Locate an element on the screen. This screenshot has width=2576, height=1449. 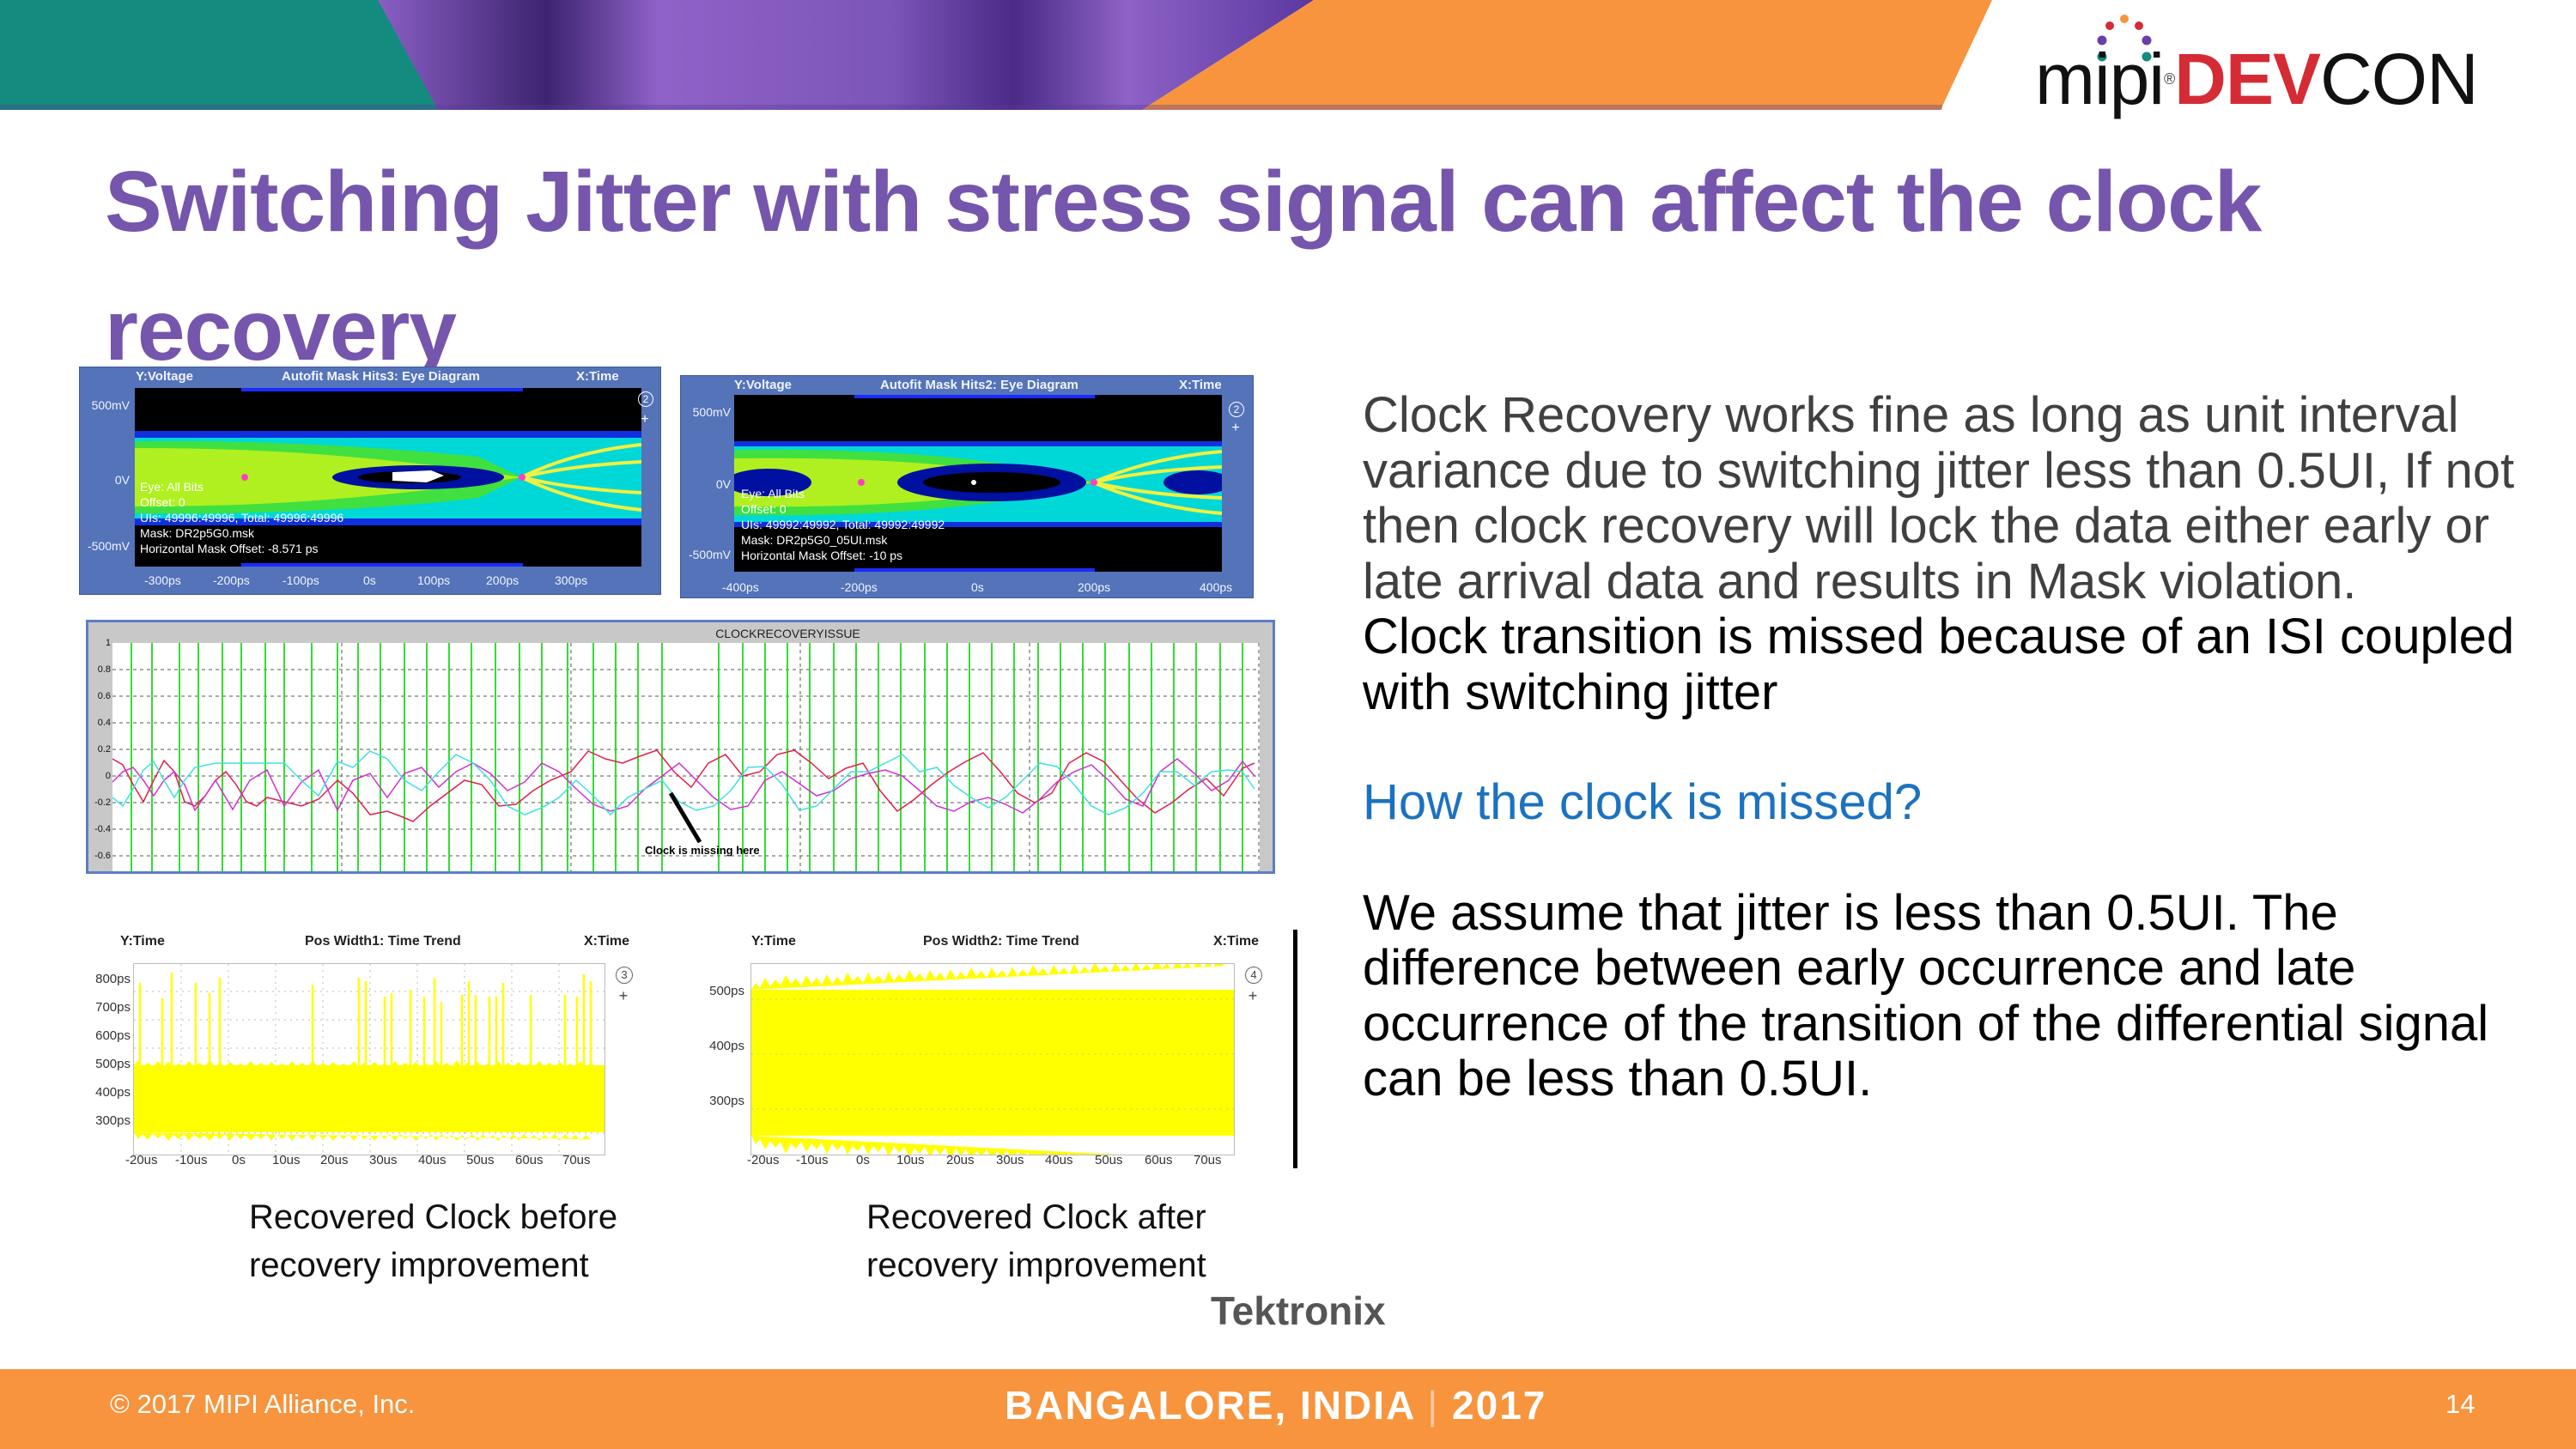
logo-wordmark: mipi®DEVCON is located at coordinates (2257, 79).